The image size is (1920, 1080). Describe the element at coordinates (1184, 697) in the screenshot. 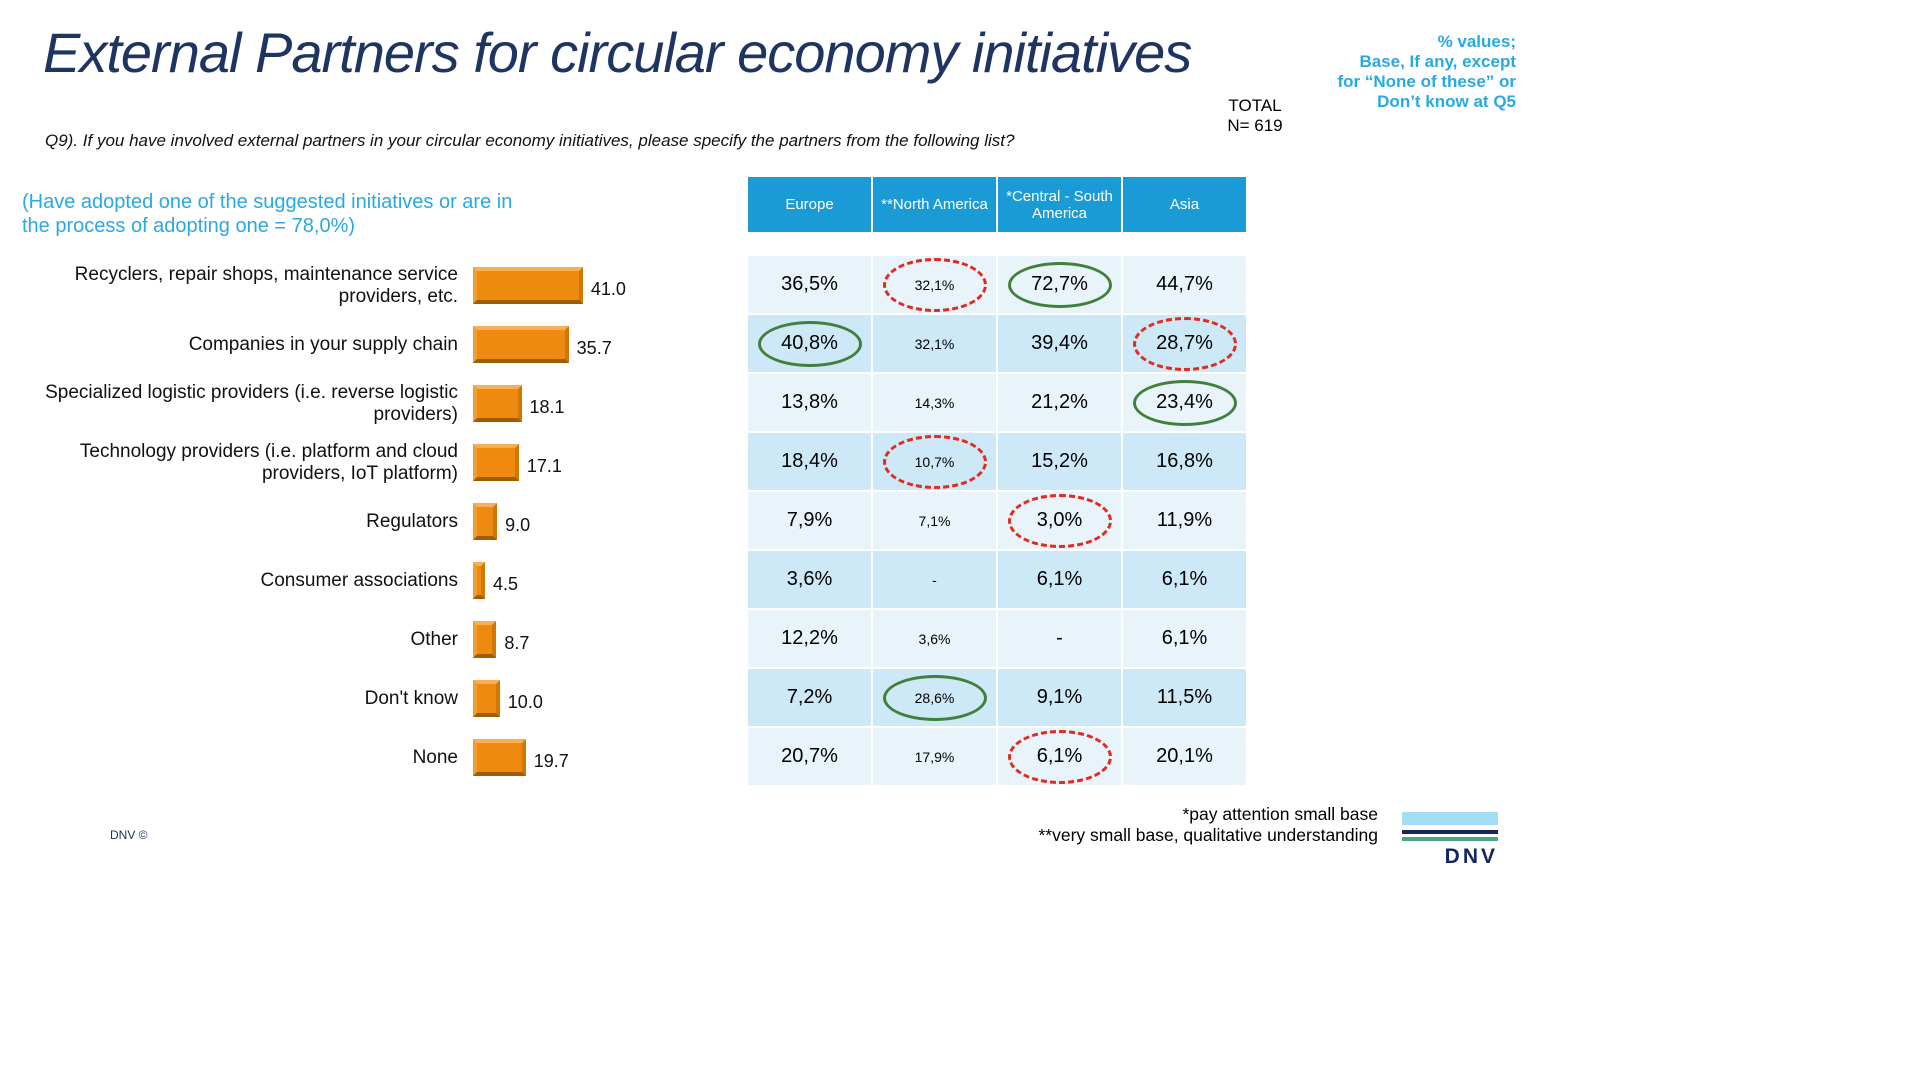

I see `table-cell: 11,5%` at that location.